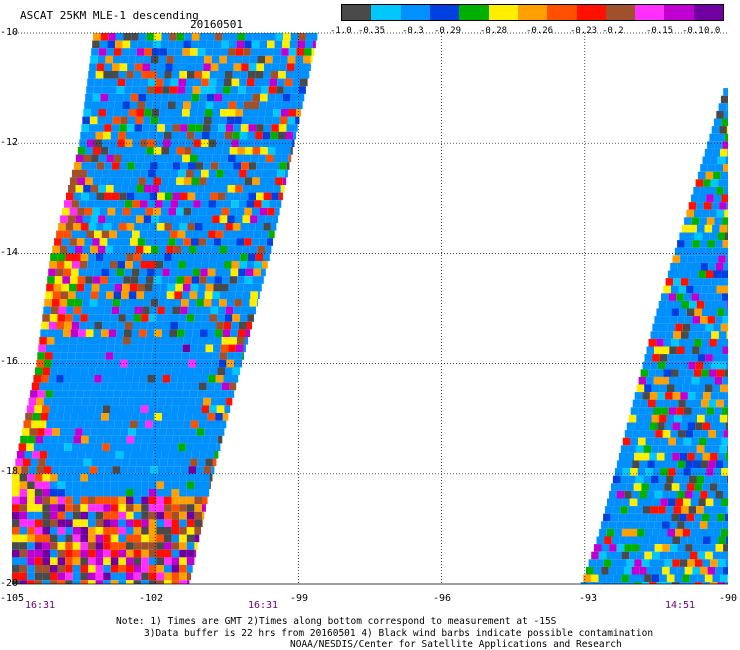  I want to click on color-scale-label: 0.0, so click(712, 31).